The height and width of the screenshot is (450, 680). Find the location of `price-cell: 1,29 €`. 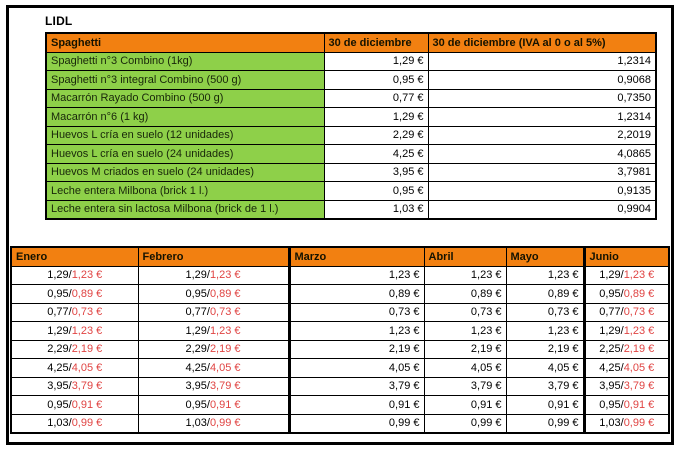

price-cell: 1,29 € is located at coordinates (376, 117).